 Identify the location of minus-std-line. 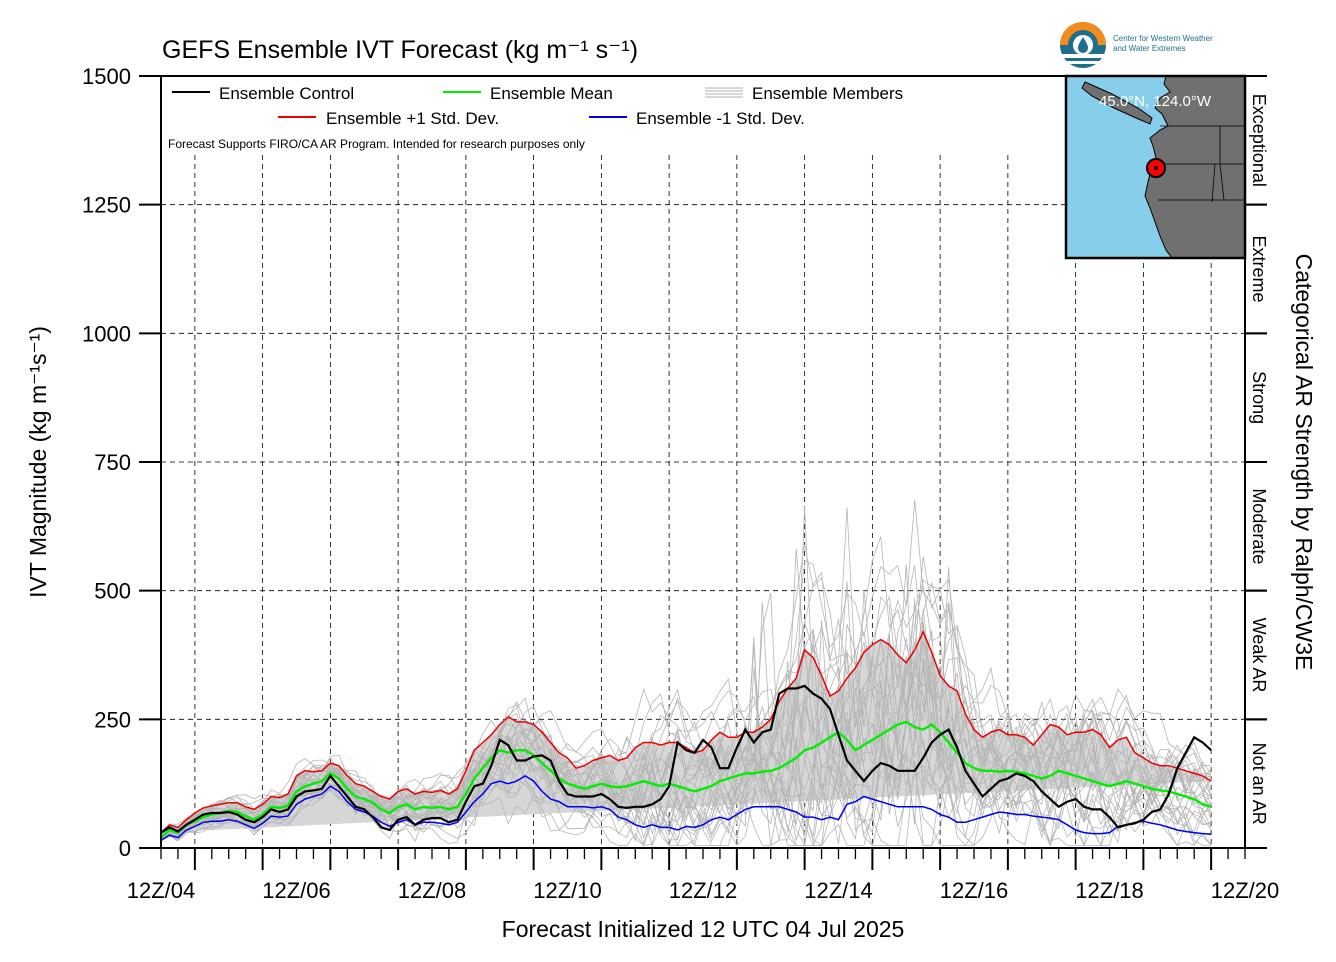
(686, 808).